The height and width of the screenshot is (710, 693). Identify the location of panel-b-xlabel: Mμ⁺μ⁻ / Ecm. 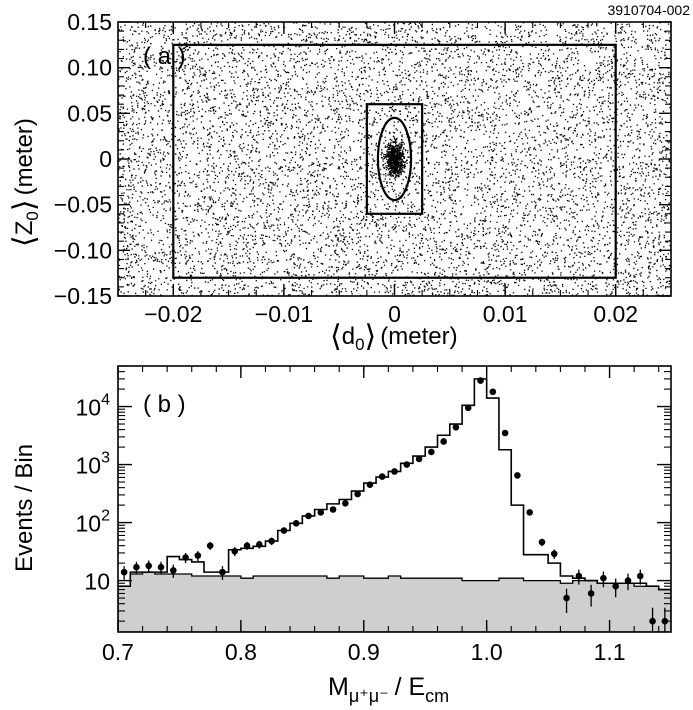
(388, 689).